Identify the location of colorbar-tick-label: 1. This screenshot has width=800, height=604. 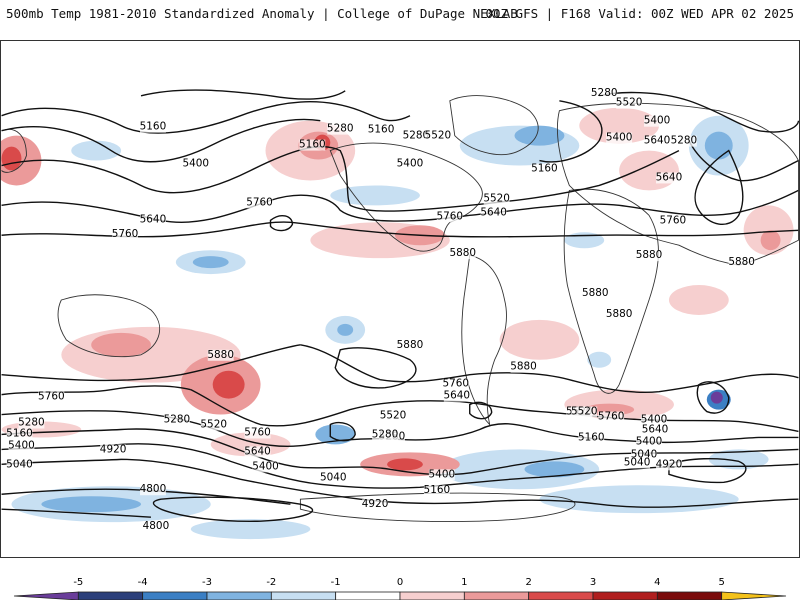
(464, 582).